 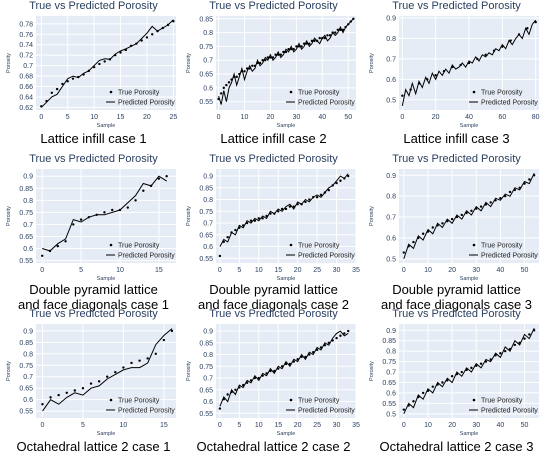 I want to click on y-tick-label: 0.5, so click(x=391, y=414).